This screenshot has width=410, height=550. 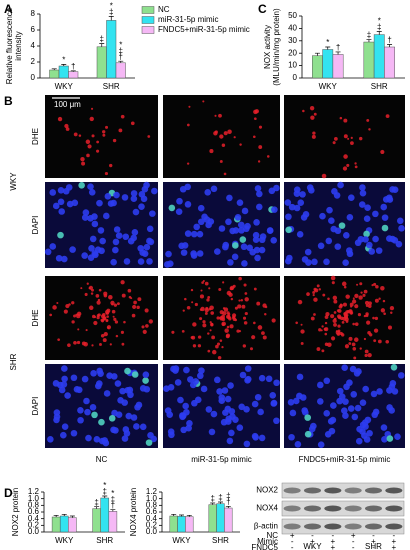 What do you see at coordinates (312, 541) in the screenshot?
I see `condition-sign: +` at bounding box center [312, 541].